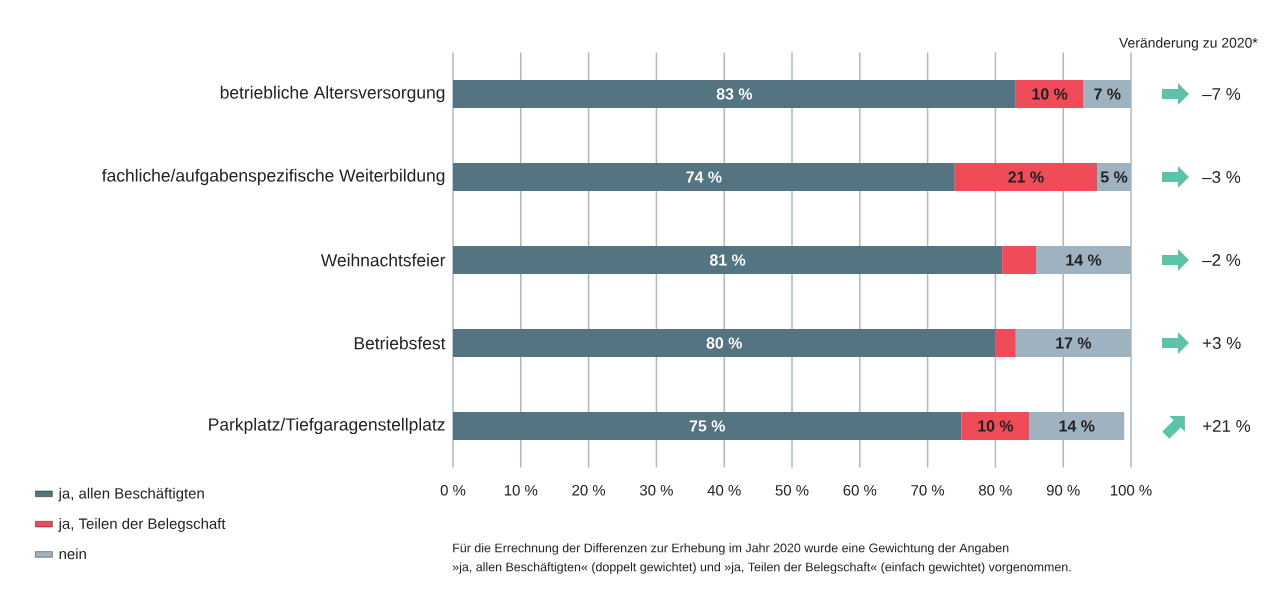 This screenshot has width=1288, height=597. What do you see at coordinates (72, 554) in the screenshot?
I see `legend-label: nein` at bounding box center [72, 554].